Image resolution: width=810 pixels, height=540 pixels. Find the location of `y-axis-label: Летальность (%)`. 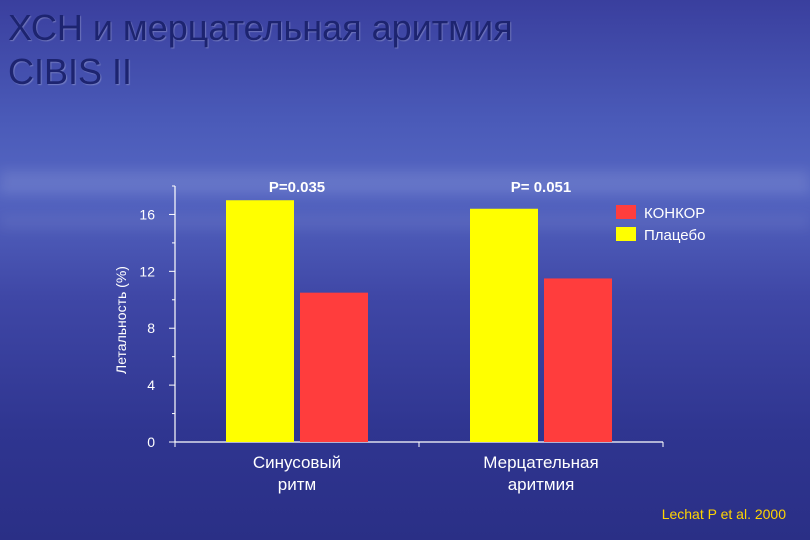

y-axis-label: Летальность (%) is located at coordinates (121, 320).